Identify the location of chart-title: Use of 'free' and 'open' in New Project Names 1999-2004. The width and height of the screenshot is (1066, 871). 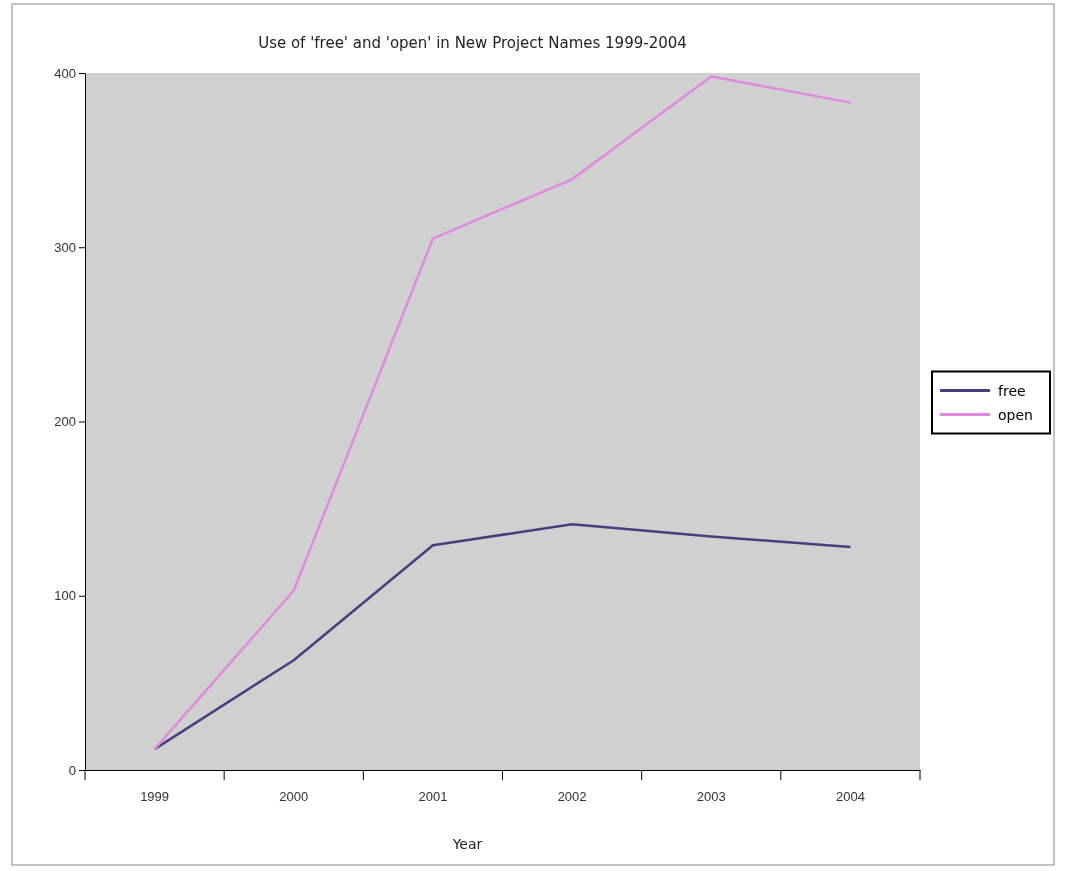
(472, 43).